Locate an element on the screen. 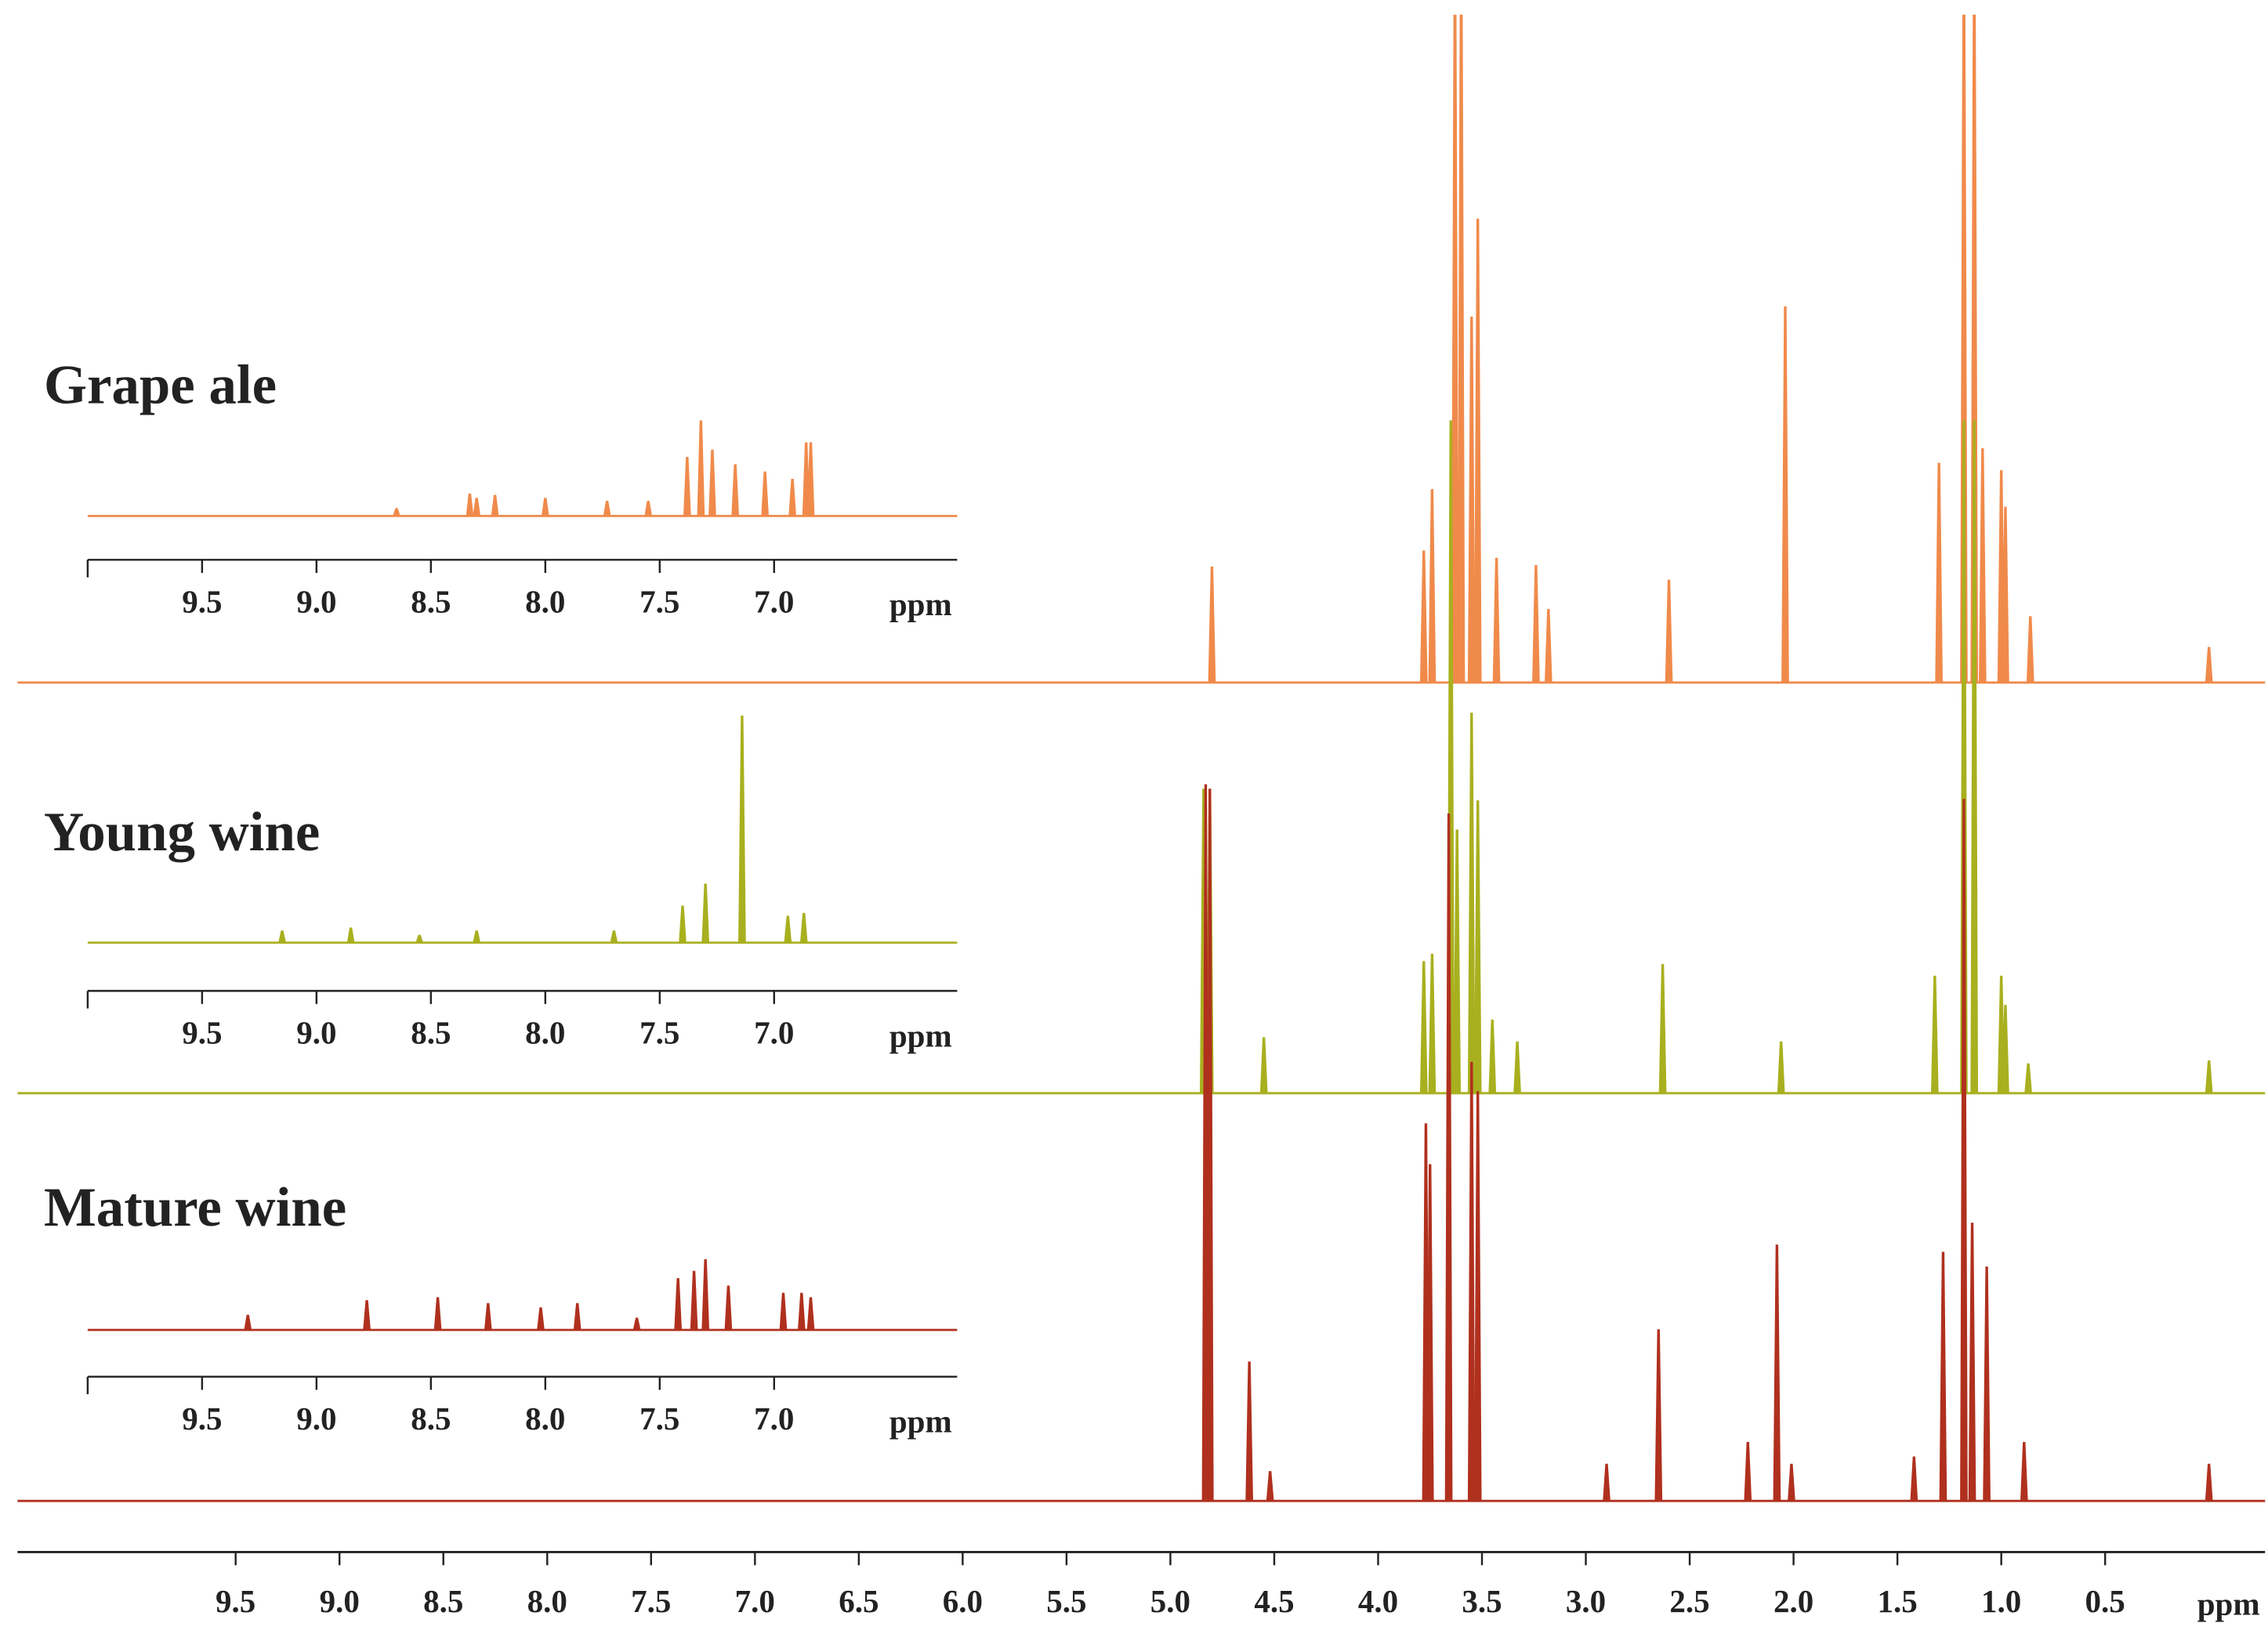 Image resolution: width=2268 pixels, height=1634 pixels. x-tick-label: 1.0 is located at coordinates (2001, 1601).